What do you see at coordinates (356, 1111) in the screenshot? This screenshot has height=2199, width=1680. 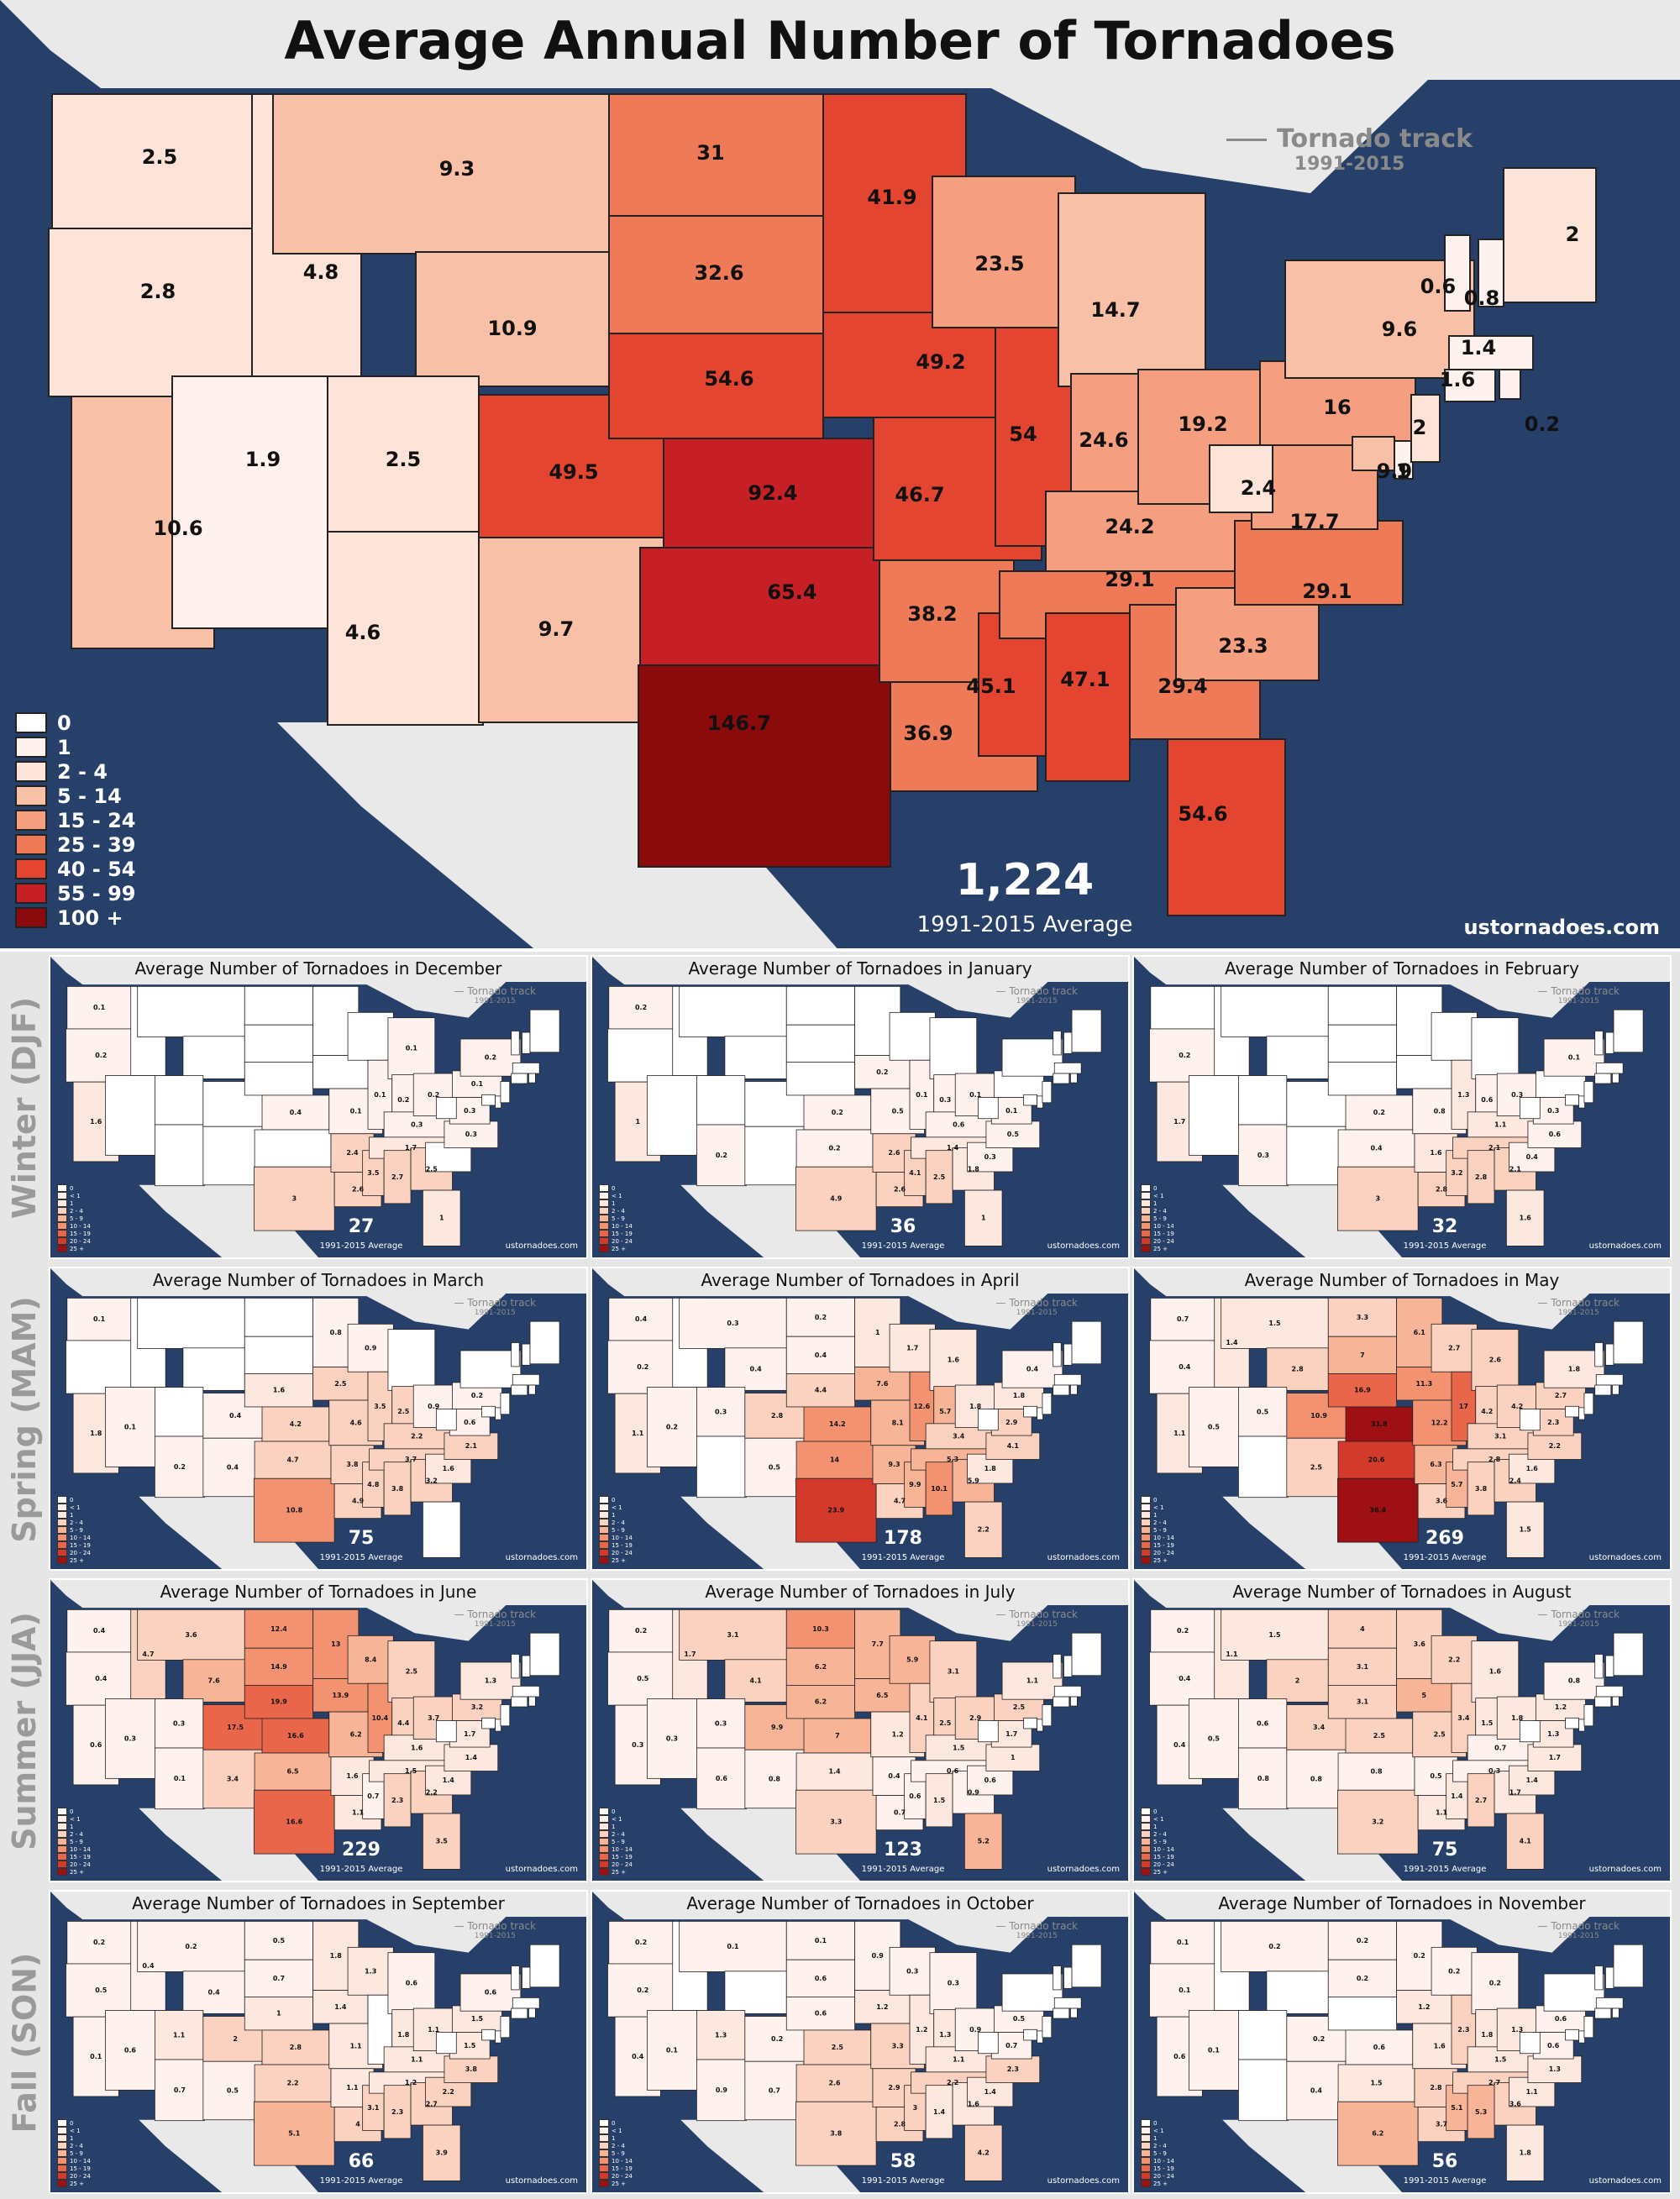 I see `month-label-mo: 0.1` at bounding box center [356, 1111].